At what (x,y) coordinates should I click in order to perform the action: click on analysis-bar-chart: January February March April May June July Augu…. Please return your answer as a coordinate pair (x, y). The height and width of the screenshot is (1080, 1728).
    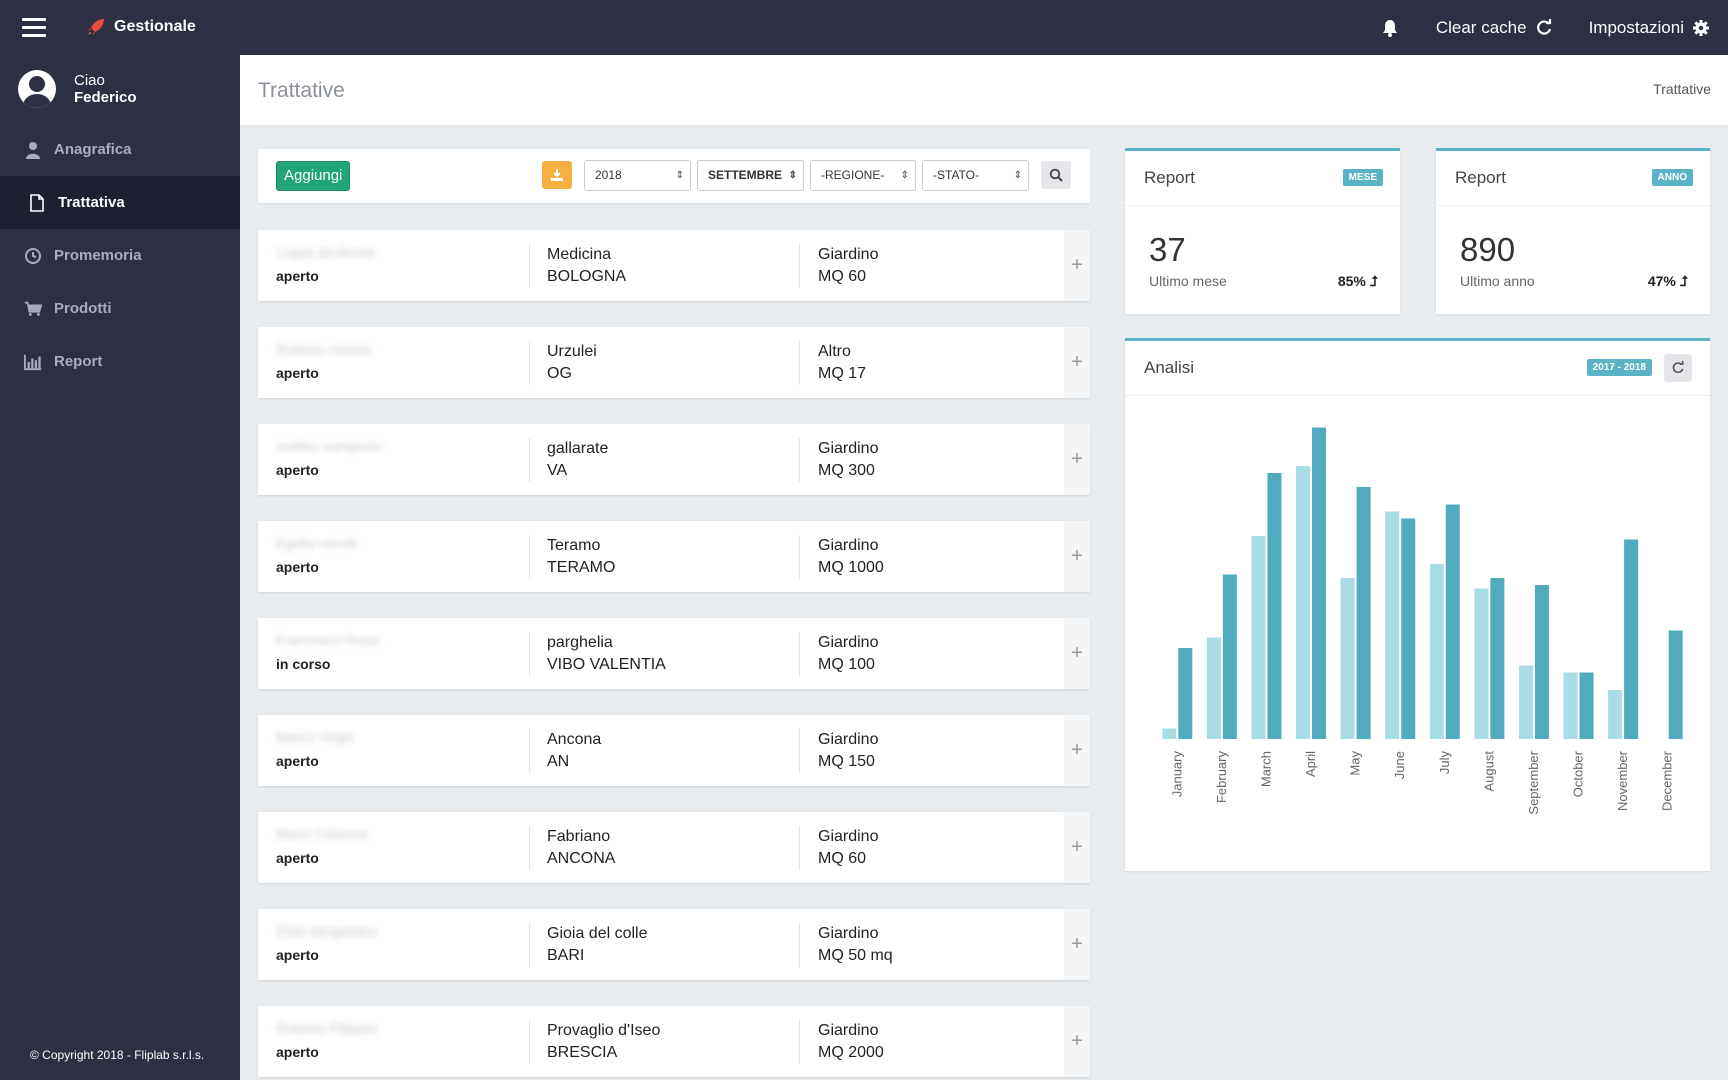
    Looking at the image, I should click on (1422, 621).